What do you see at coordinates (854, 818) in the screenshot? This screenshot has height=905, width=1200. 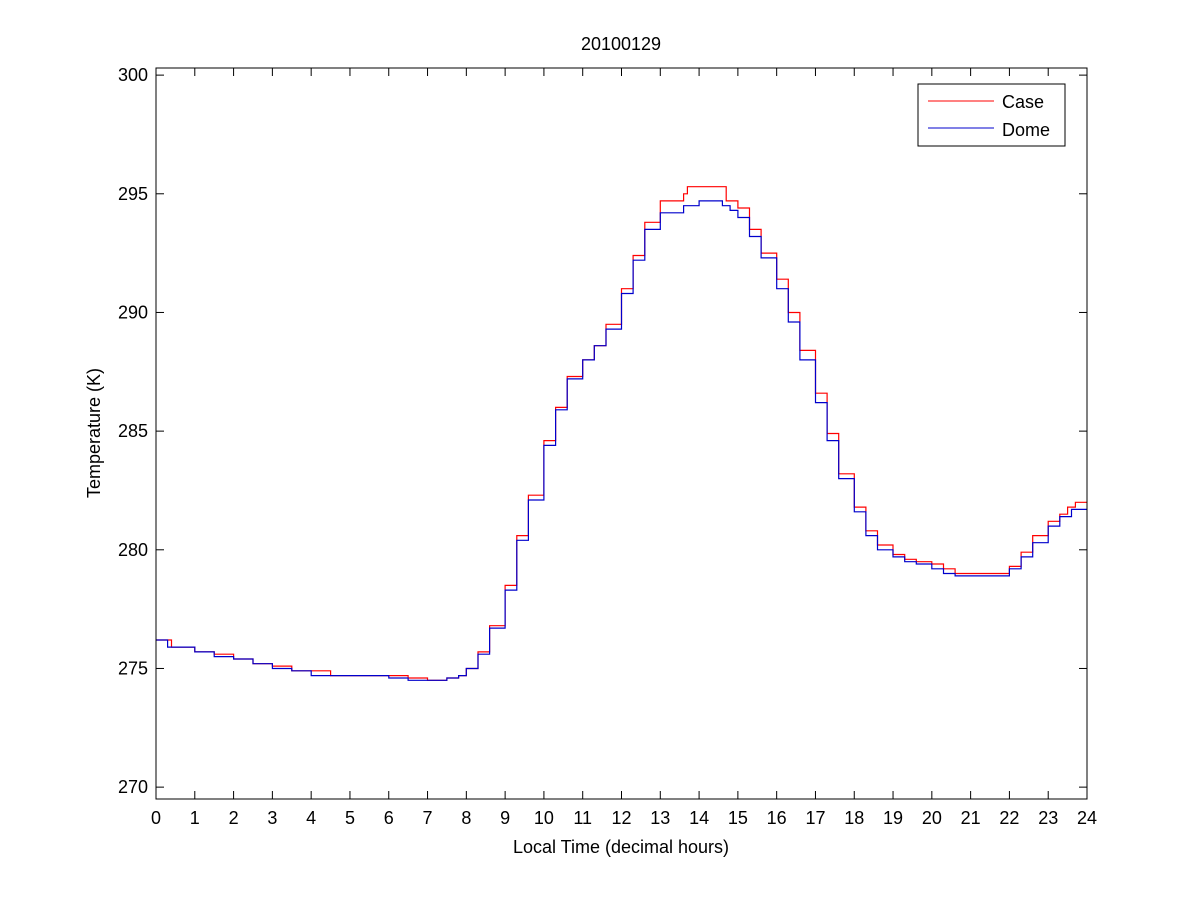 I see `x-tick-label-18: 18` at bounding box center [854, 818].